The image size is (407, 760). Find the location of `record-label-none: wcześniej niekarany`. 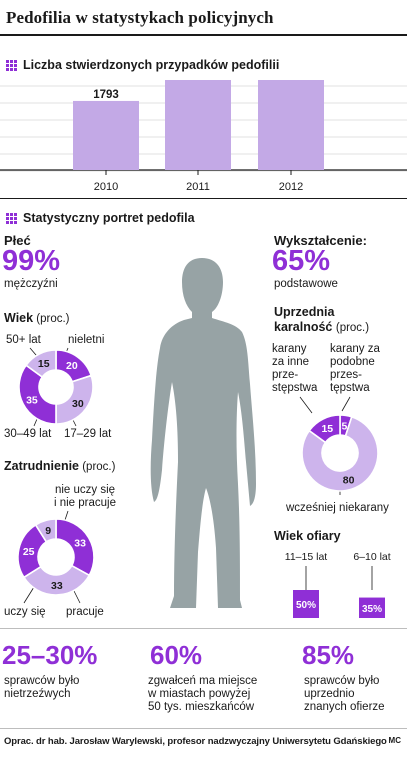

record-label-none: wcześniej niekarany is located at coordinates (337, 508).